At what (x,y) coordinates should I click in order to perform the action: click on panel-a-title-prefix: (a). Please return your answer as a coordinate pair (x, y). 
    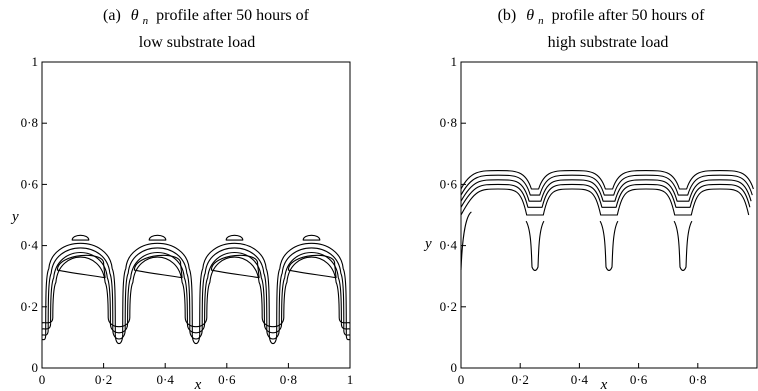
    Looking at the image, I should click on (112, 15).